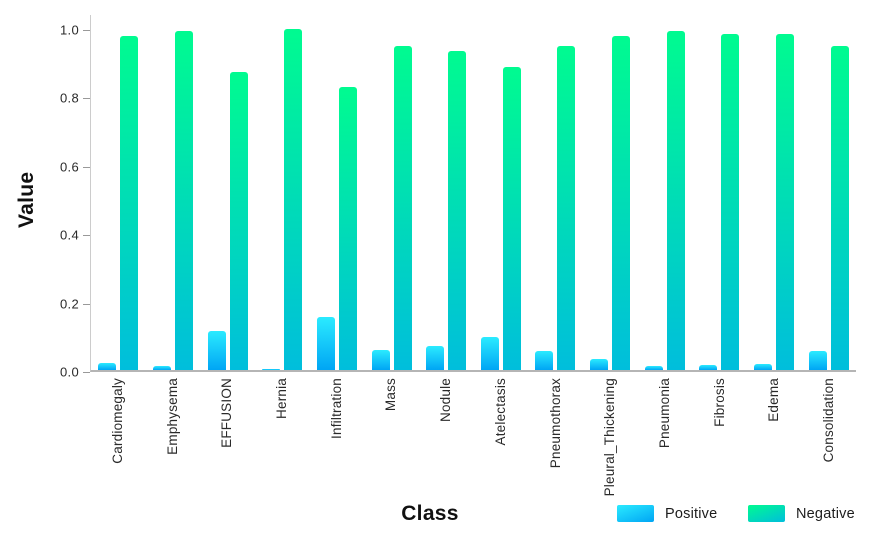 The height and width of the screenshot is (548, 880). Describe the element at coordinates (216, 350) in the screenshot. I see `bar-positive-effusion` at that location.